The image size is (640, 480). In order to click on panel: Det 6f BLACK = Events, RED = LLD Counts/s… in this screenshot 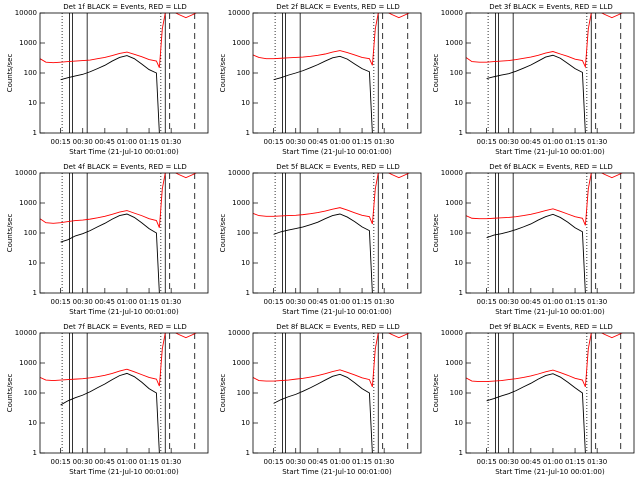, I will do `click(533, 239)`.